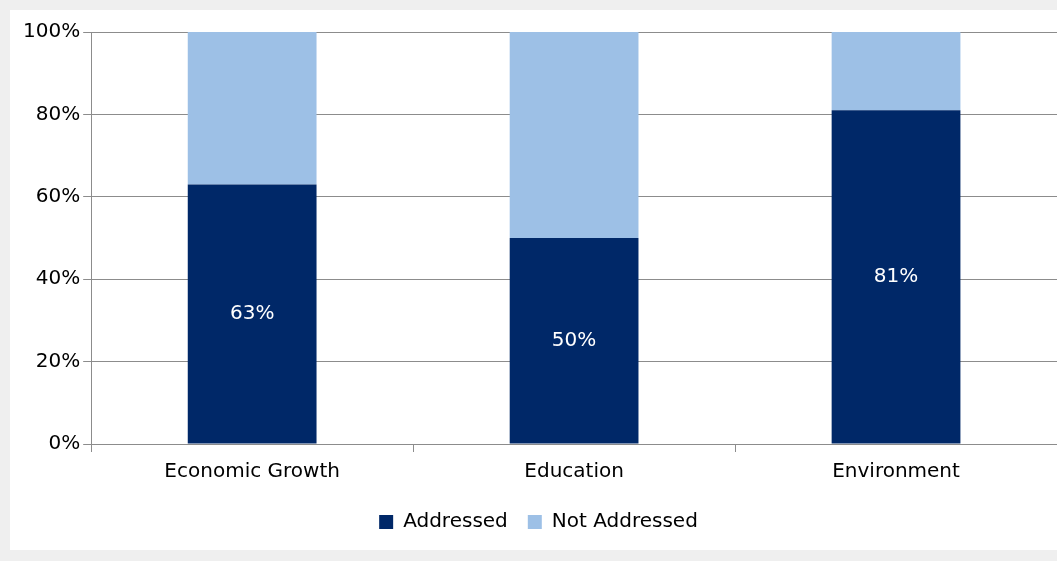  What do you see at coordinates (455, 520) in the screenshot?
I see `legend-label: Addressed` at bounding box center [455, 520].